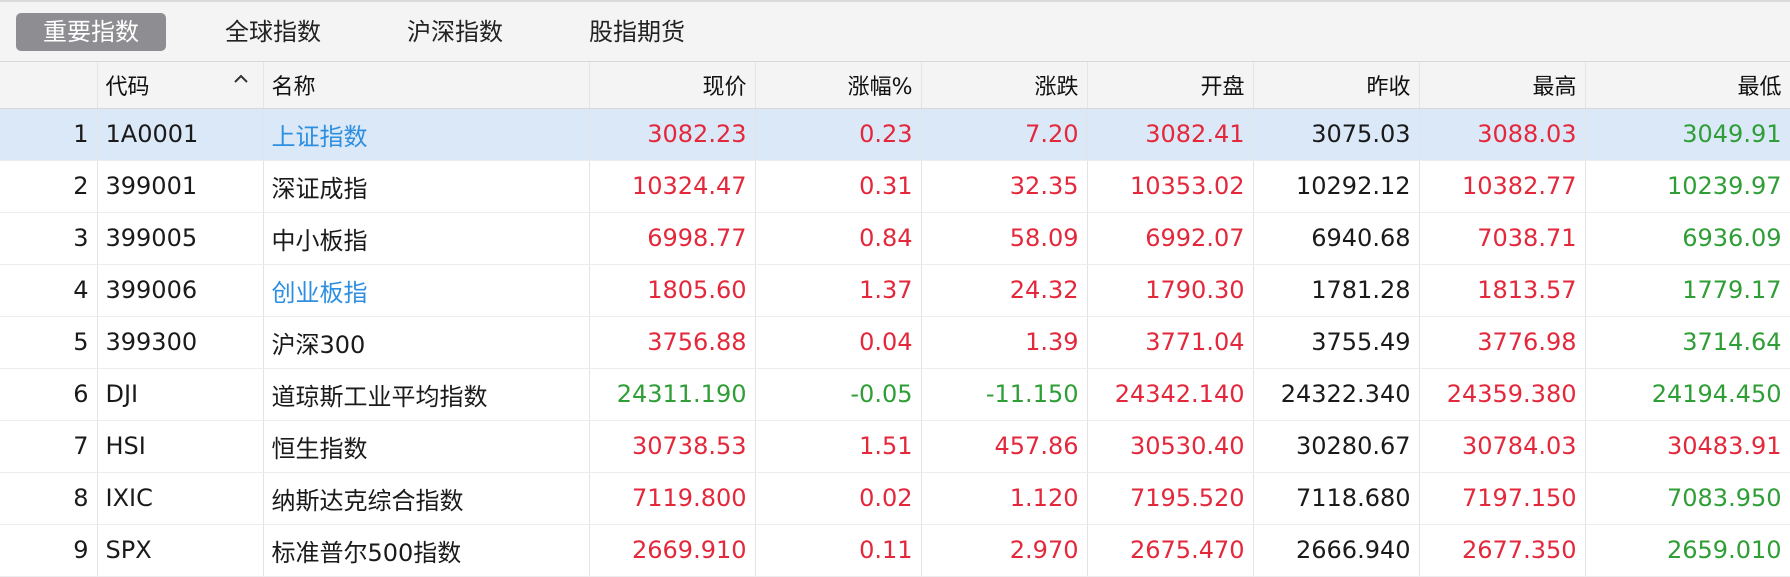 The width and height of the screenshot is (1790, 577). I want to click on cell-prev-close: 10292.12, so click(1336, 186).